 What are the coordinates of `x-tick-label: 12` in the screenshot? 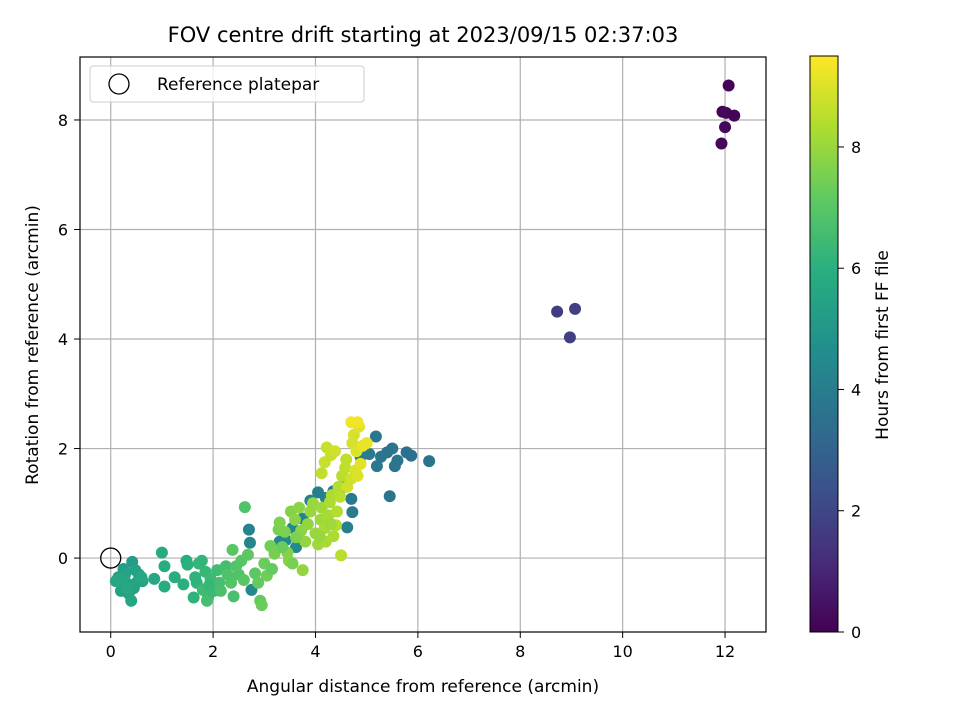 It's located at (725, 651).